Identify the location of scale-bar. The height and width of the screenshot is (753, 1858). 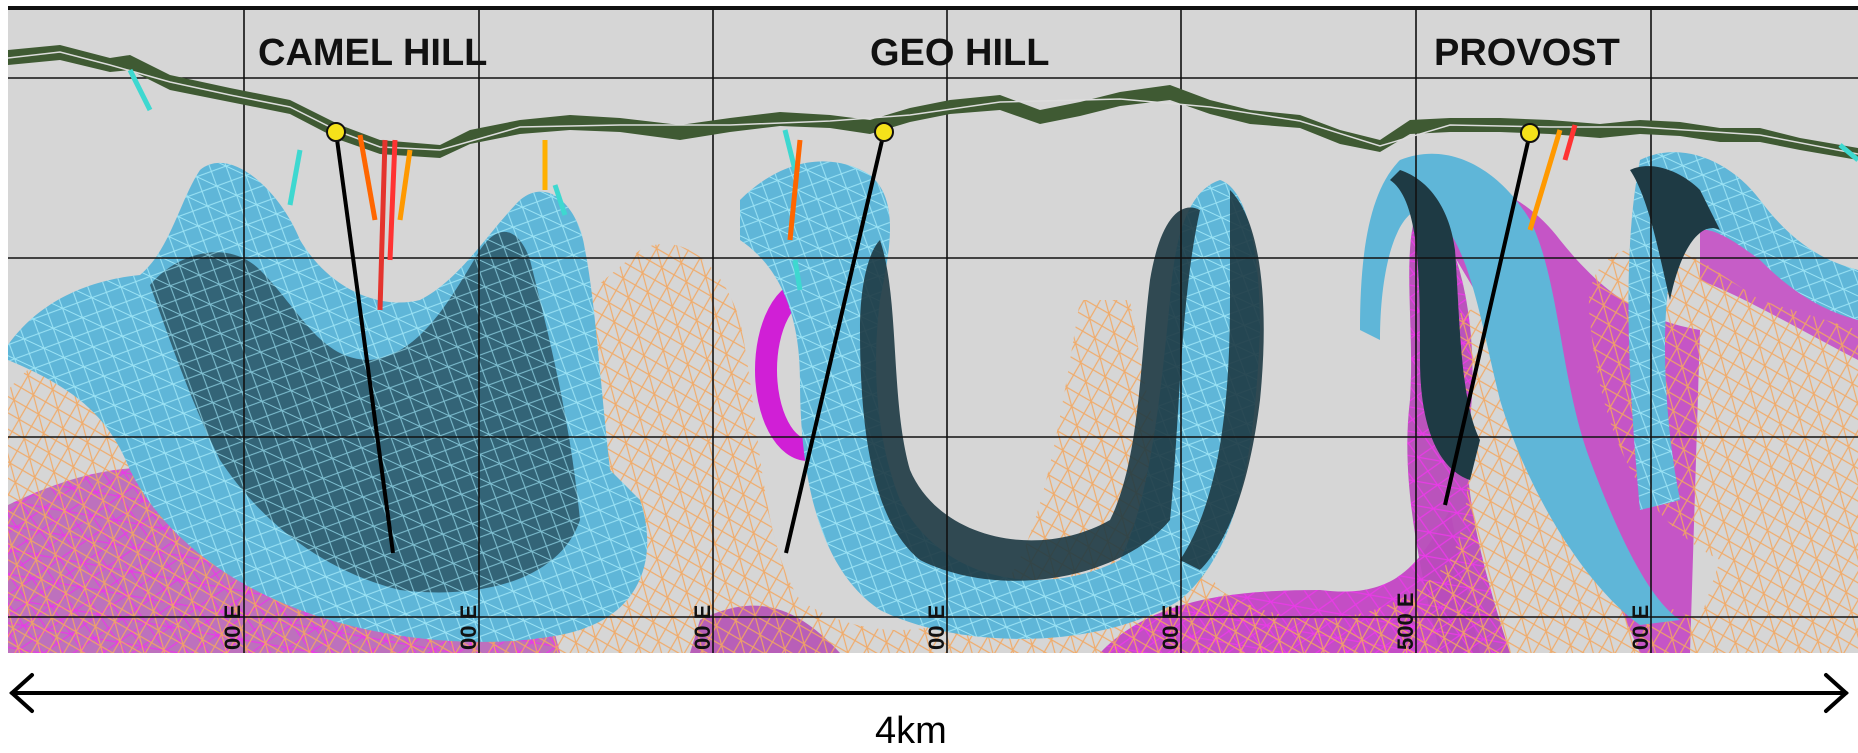
(929, 693).